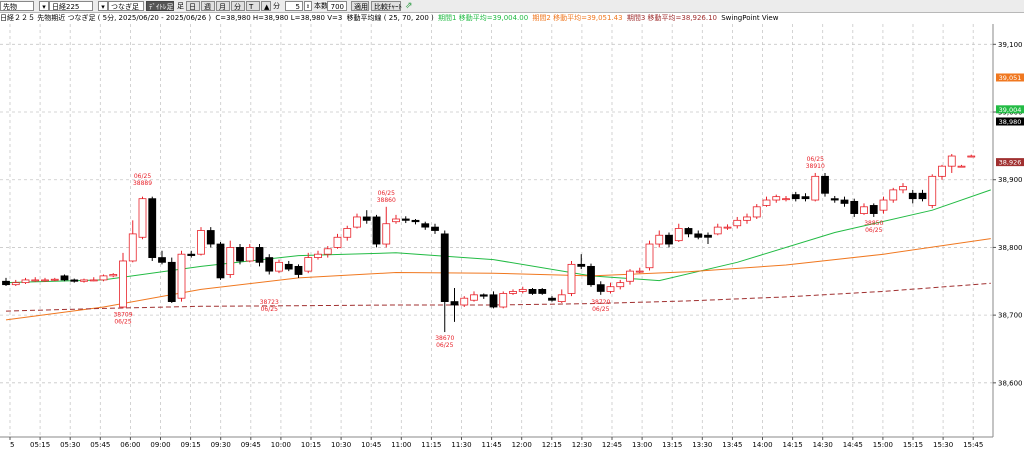  Describe the element at coordinates (71, 6) in the screenshot. I see `symbol-select: 日経225` at that location.